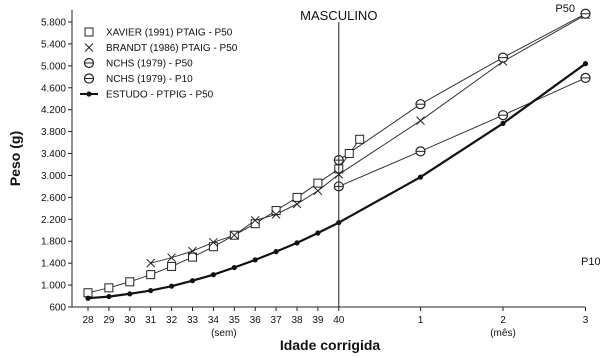  Describe the element at coordinates (224, 333) in the screenshot. I see `x-unit-label: (sem)` at that location.